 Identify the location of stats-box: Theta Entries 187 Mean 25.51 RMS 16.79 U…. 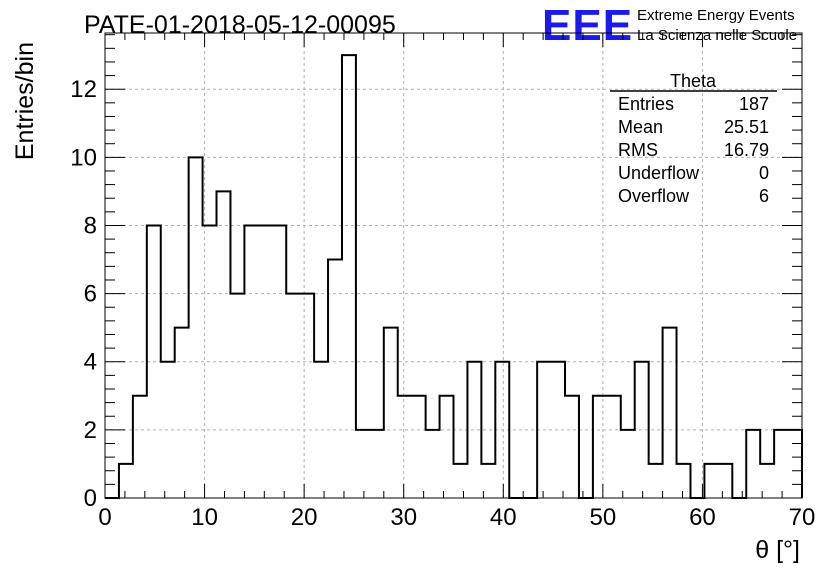
(693, 138).